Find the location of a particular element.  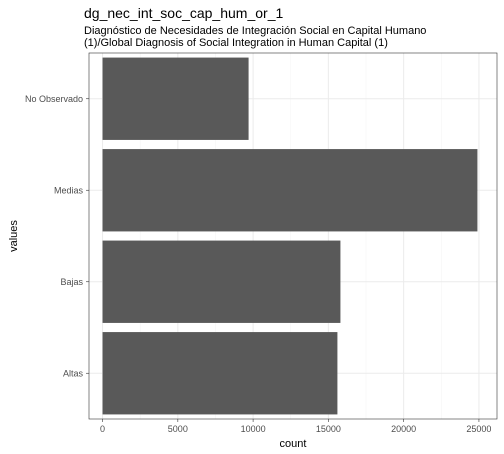

bar-bajas is located at coordinates (221, 281).